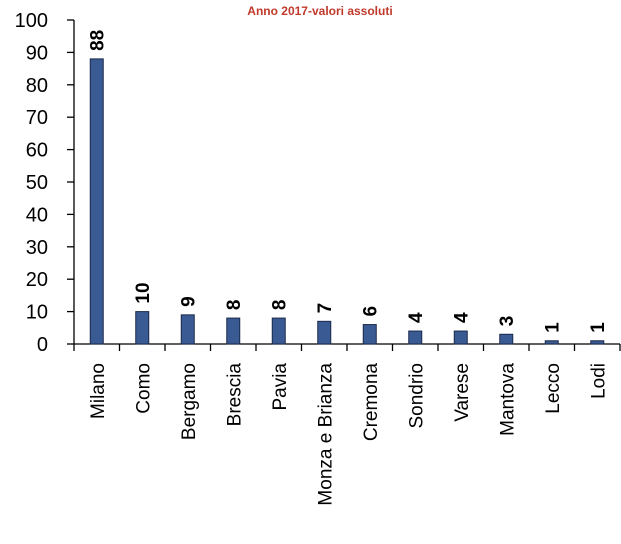  I want to click on bar-lodi, so click(597, 342).